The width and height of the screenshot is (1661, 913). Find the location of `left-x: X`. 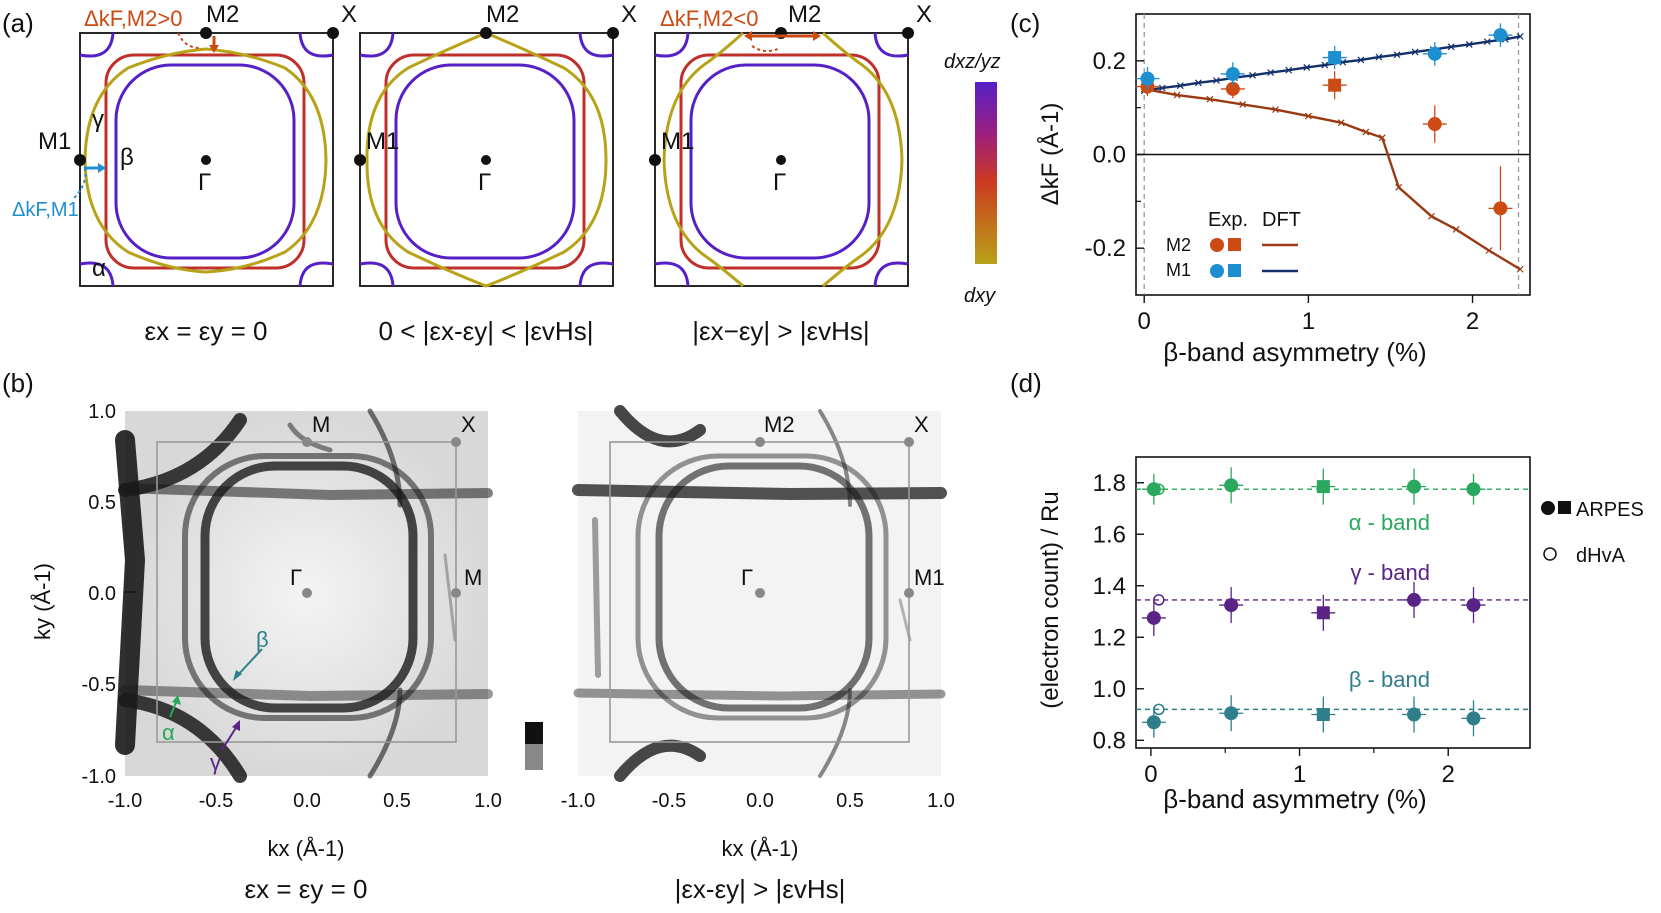

left-x: X is located at coordinates (468, 424).